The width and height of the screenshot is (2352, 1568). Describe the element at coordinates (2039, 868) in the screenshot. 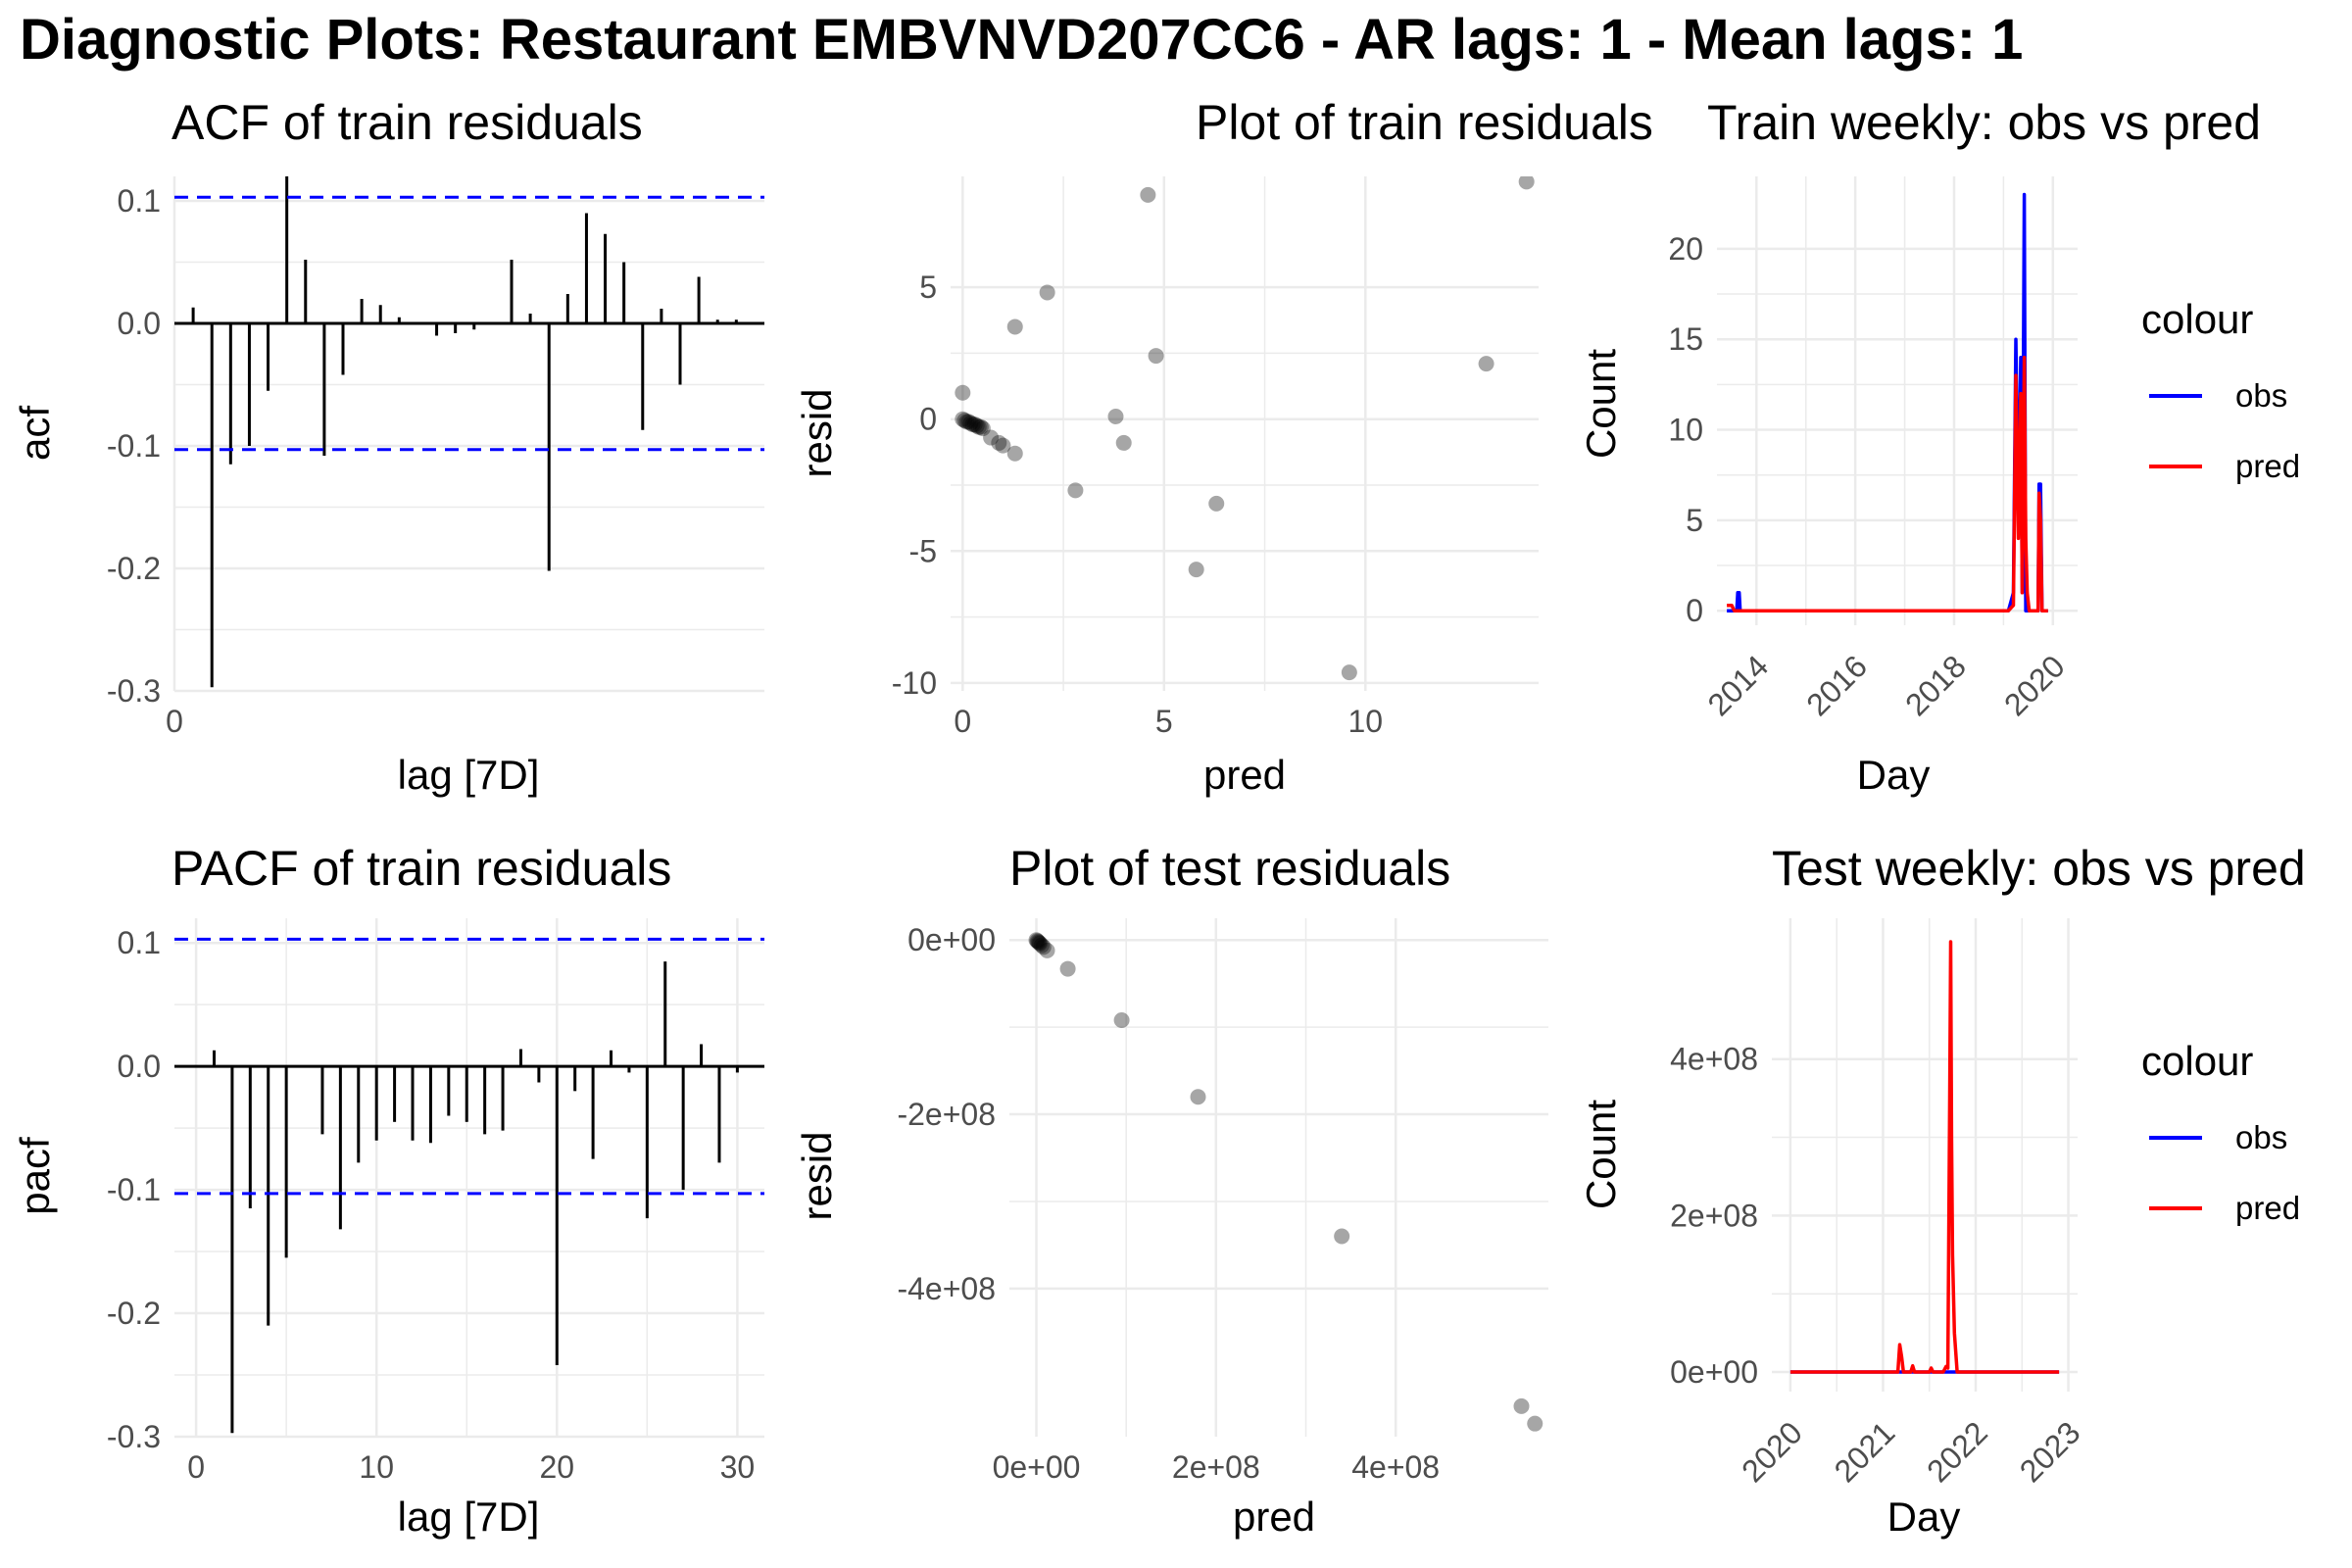

I see `panel-title: Test weekly: obs vs pred` at that location.